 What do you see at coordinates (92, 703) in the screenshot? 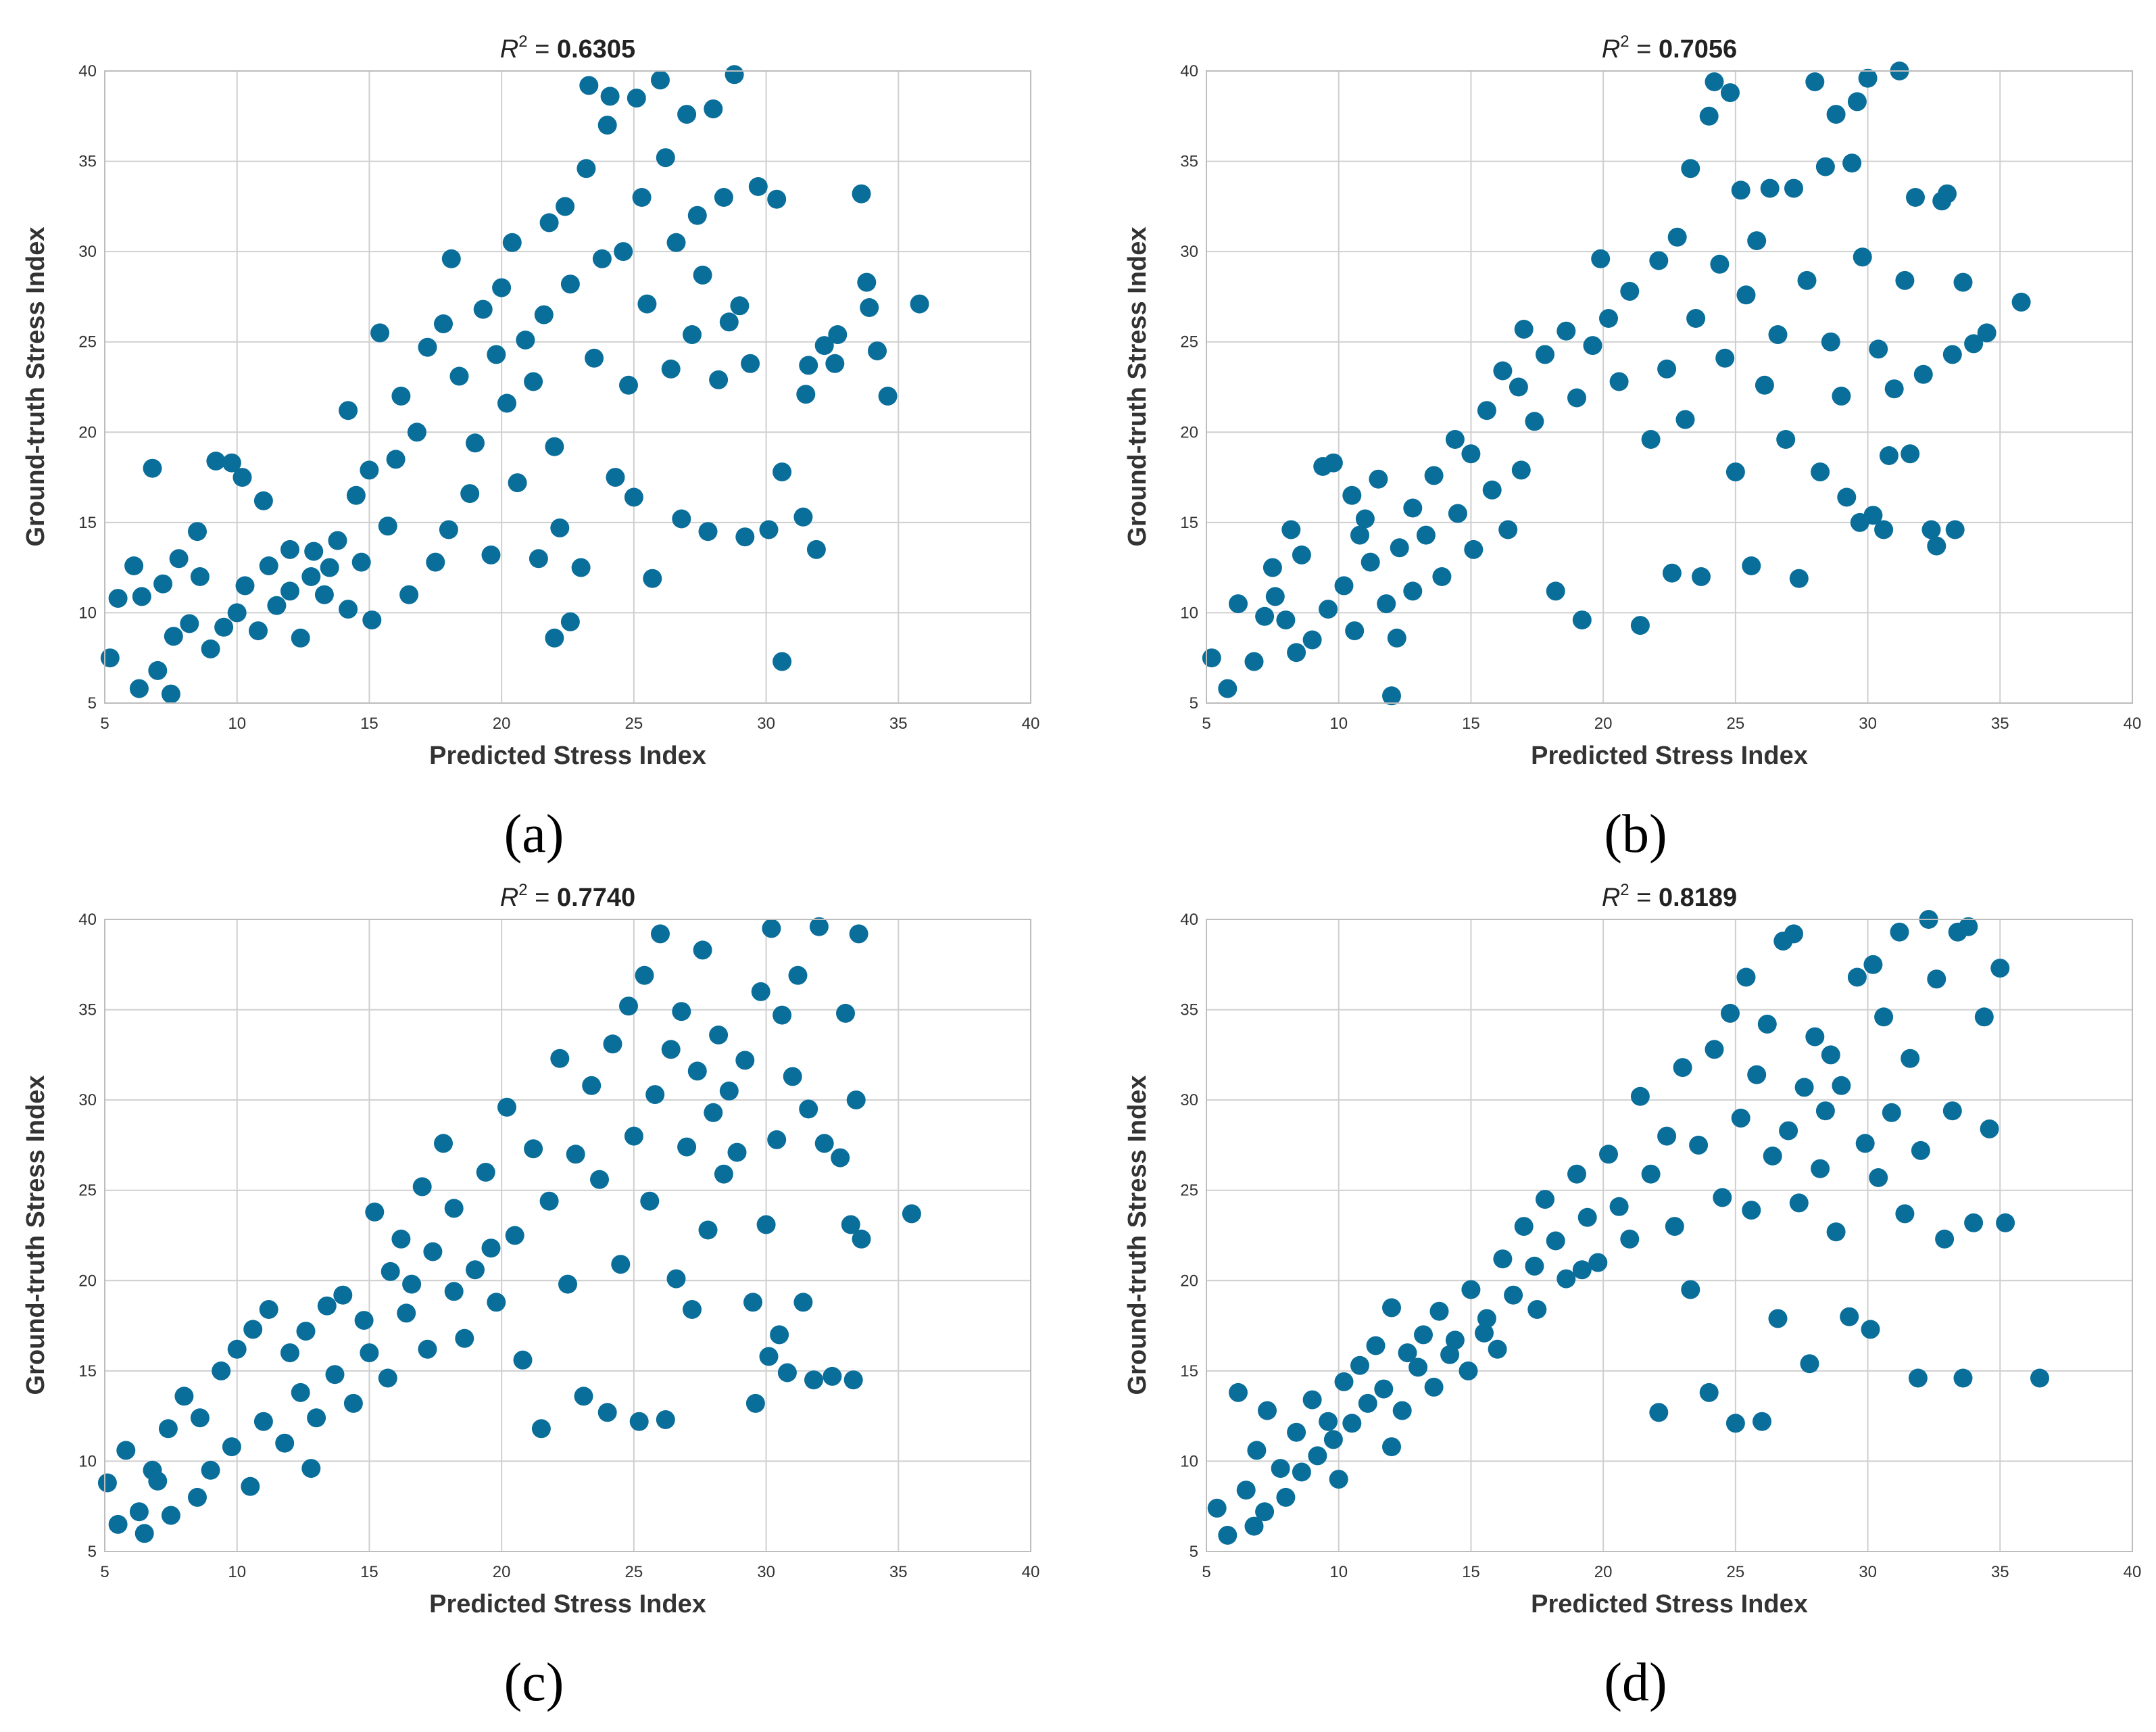
I see `panel-a-y-tick-label-0: 5` at bounding box center [92, 703].